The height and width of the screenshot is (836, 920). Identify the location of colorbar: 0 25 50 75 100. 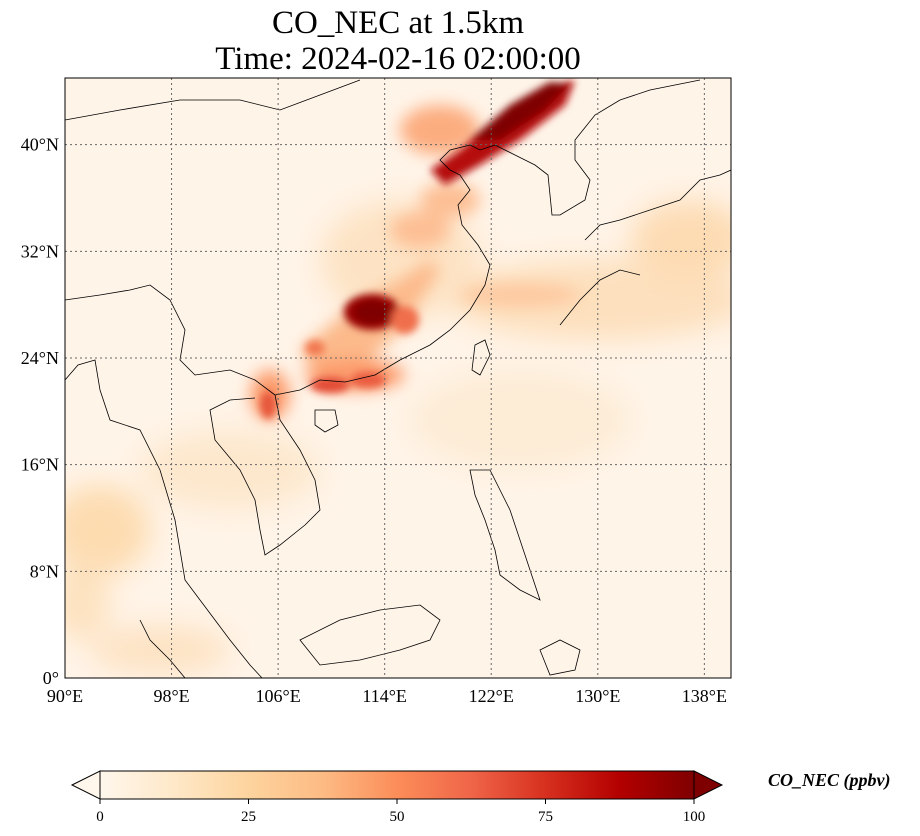
(397, 797).